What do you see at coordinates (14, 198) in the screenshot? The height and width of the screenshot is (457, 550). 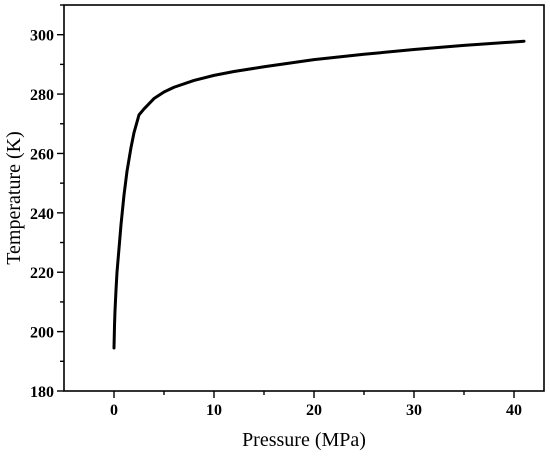 I see `y-axis-title: Temperature (K)` at bounding box center [14, 198].